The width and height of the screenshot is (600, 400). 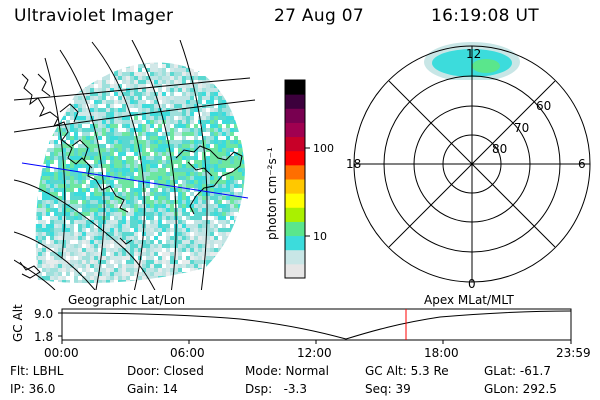 I want to click on y-tick-label: 9.0, so click(x=43, y=314).